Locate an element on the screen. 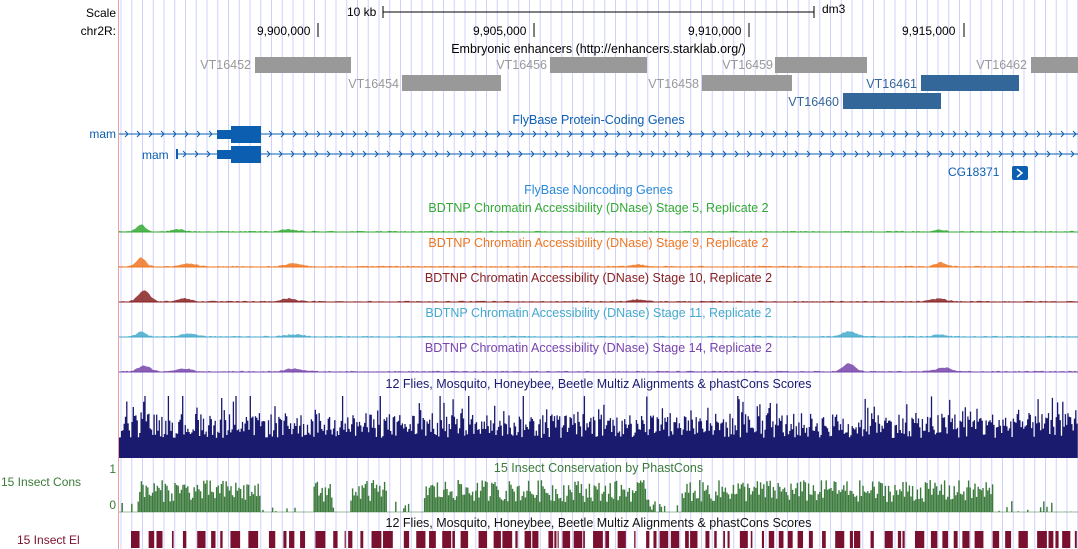 The image size is (1078, 549). dnase-stage5-signal-fill is located at coordinates (598, 228).